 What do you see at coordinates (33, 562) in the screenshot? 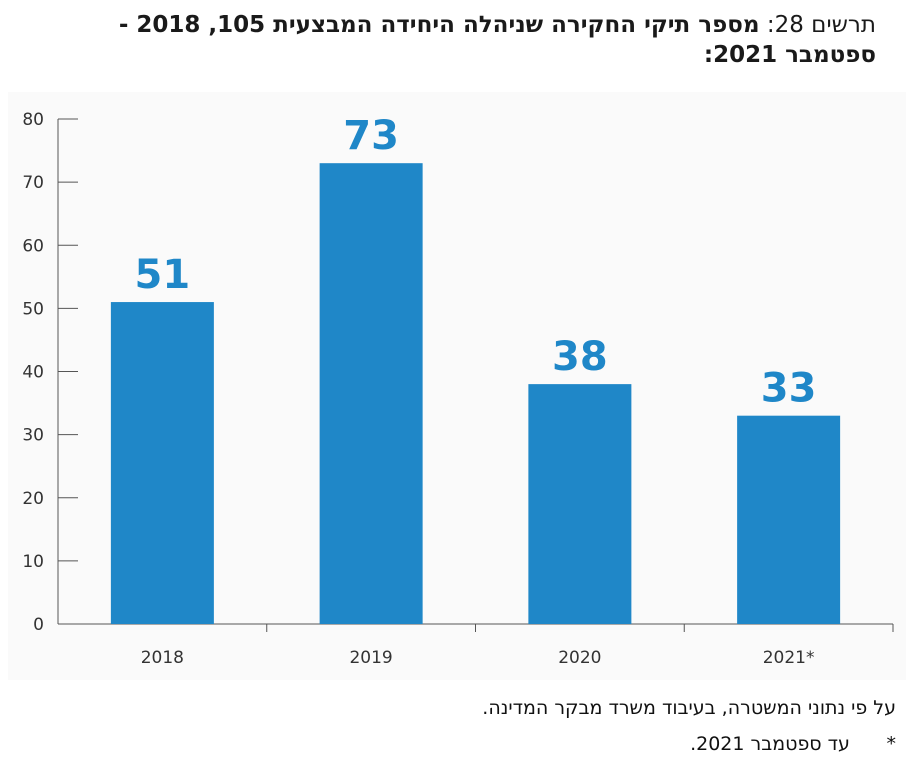
I see `y-tick-label: 10` at bounding box center [33, 562].